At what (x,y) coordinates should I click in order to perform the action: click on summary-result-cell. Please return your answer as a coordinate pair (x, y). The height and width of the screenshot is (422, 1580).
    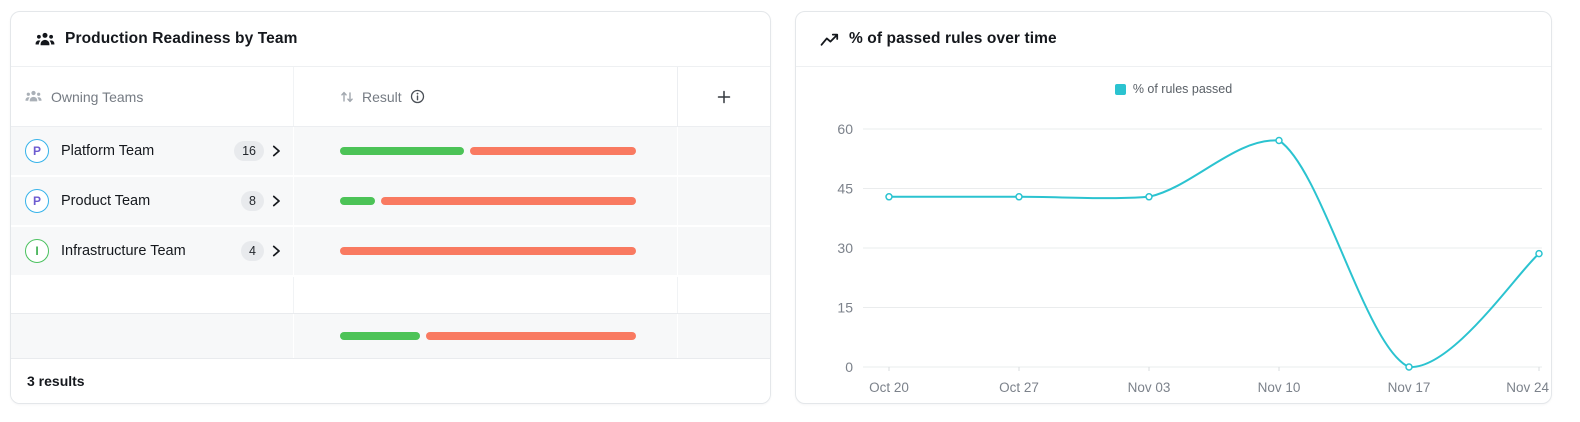
    Looking at the image, I should click on (485, 336).